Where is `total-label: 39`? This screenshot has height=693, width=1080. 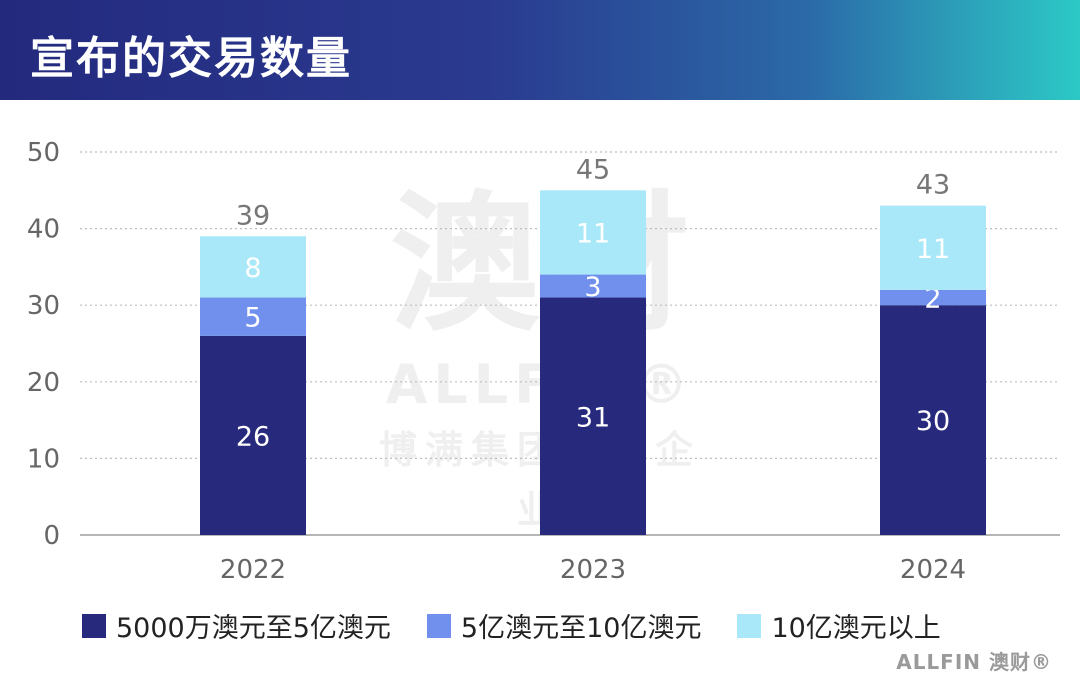
total-label: 39 is located at coordinates (253, 215).